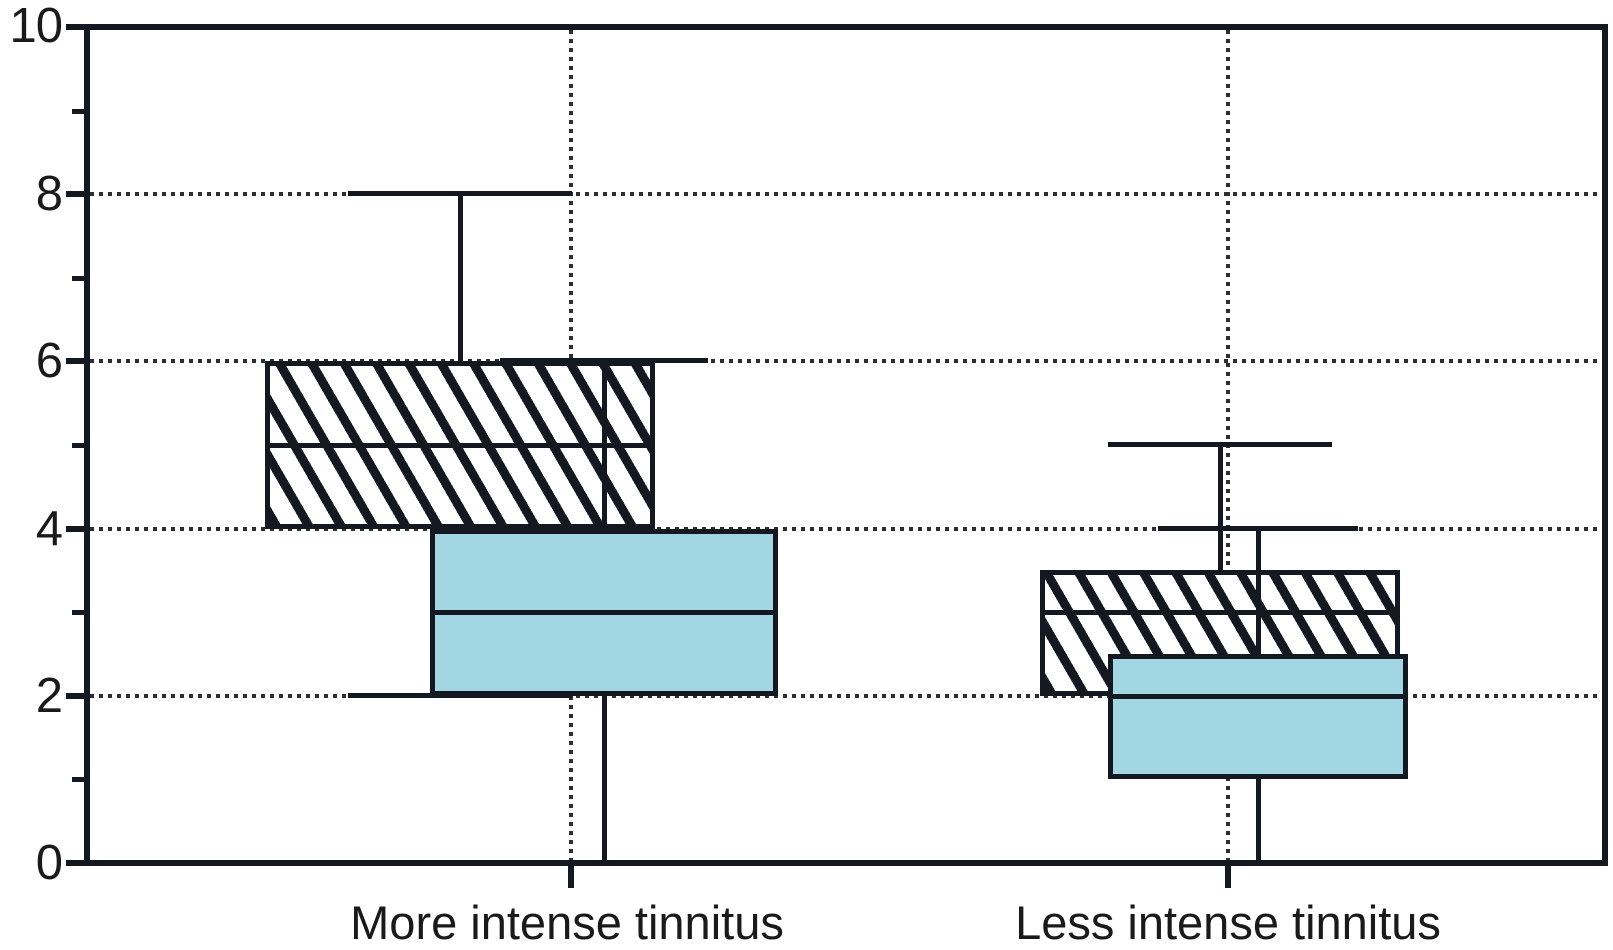 The height and width of the screenshot is (950, 1613). What do you see at coordinates (1258, 591) in the screenshot?
I see `boxplot-whisker-high-blue-less` at bounding box center [1258, 591].